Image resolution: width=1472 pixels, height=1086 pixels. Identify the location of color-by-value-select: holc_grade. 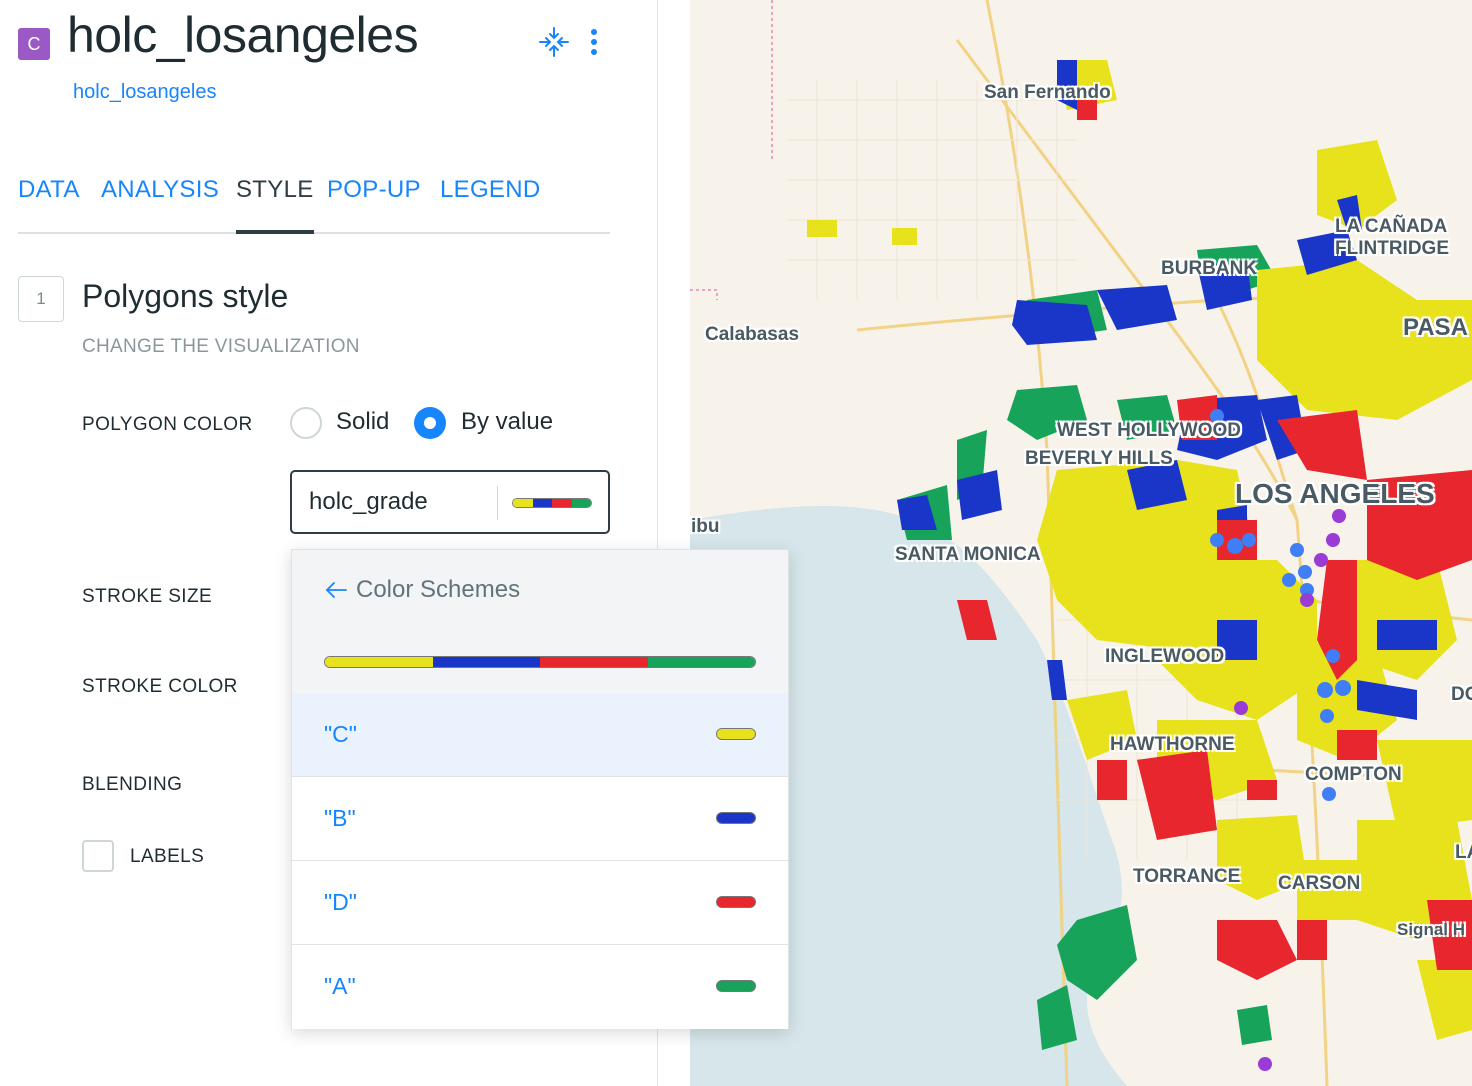
(450, 502).